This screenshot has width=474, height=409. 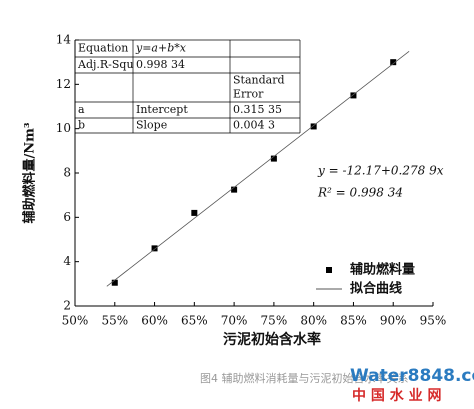 I want to click on x-tick-label: 95%, so click(x=433, y=321).